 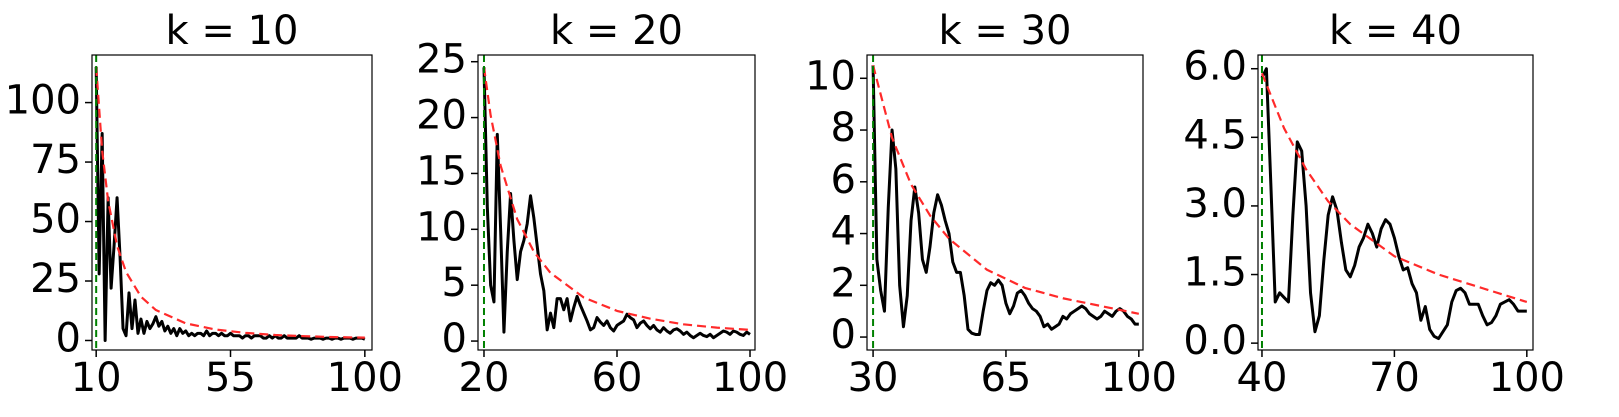 I want to click on y-tick-label: 2, so click(x=843, y=283).